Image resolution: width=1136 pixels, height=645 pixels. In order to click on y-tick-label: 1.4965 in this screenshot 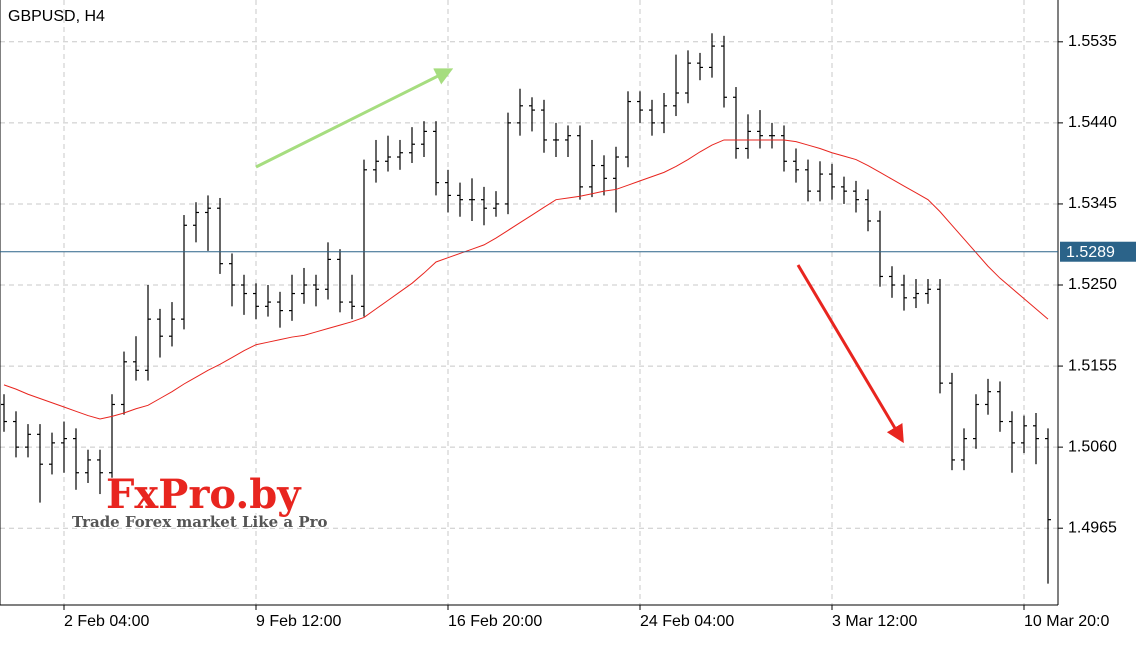, I will do `click(1092, 527)`.